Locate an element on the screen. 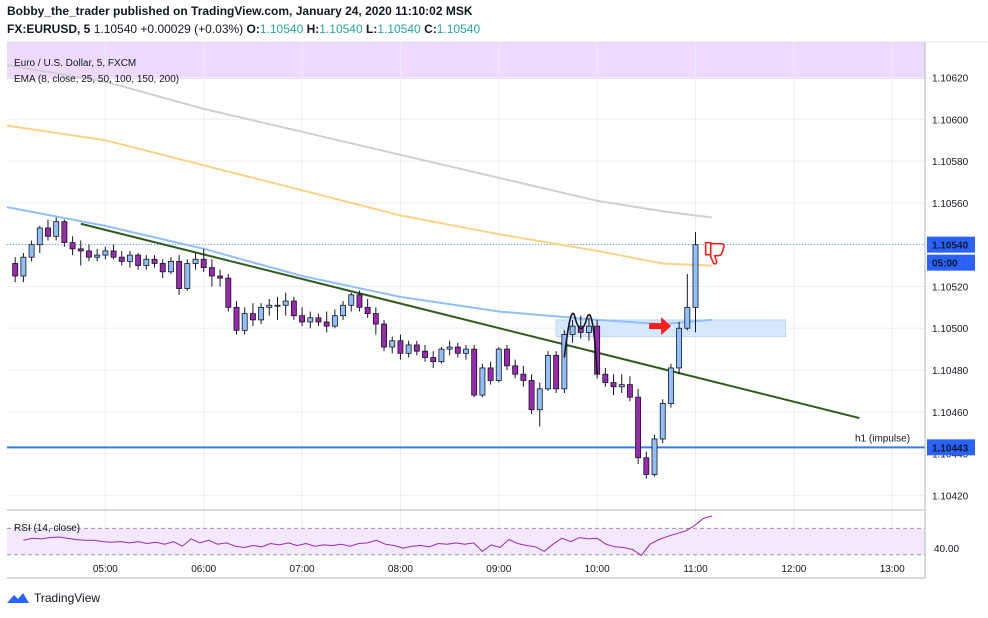 Image resolution: width=988 pixels, height=618 pixels. x-tick-label: 06:00 is located at coordinates (203, 569).